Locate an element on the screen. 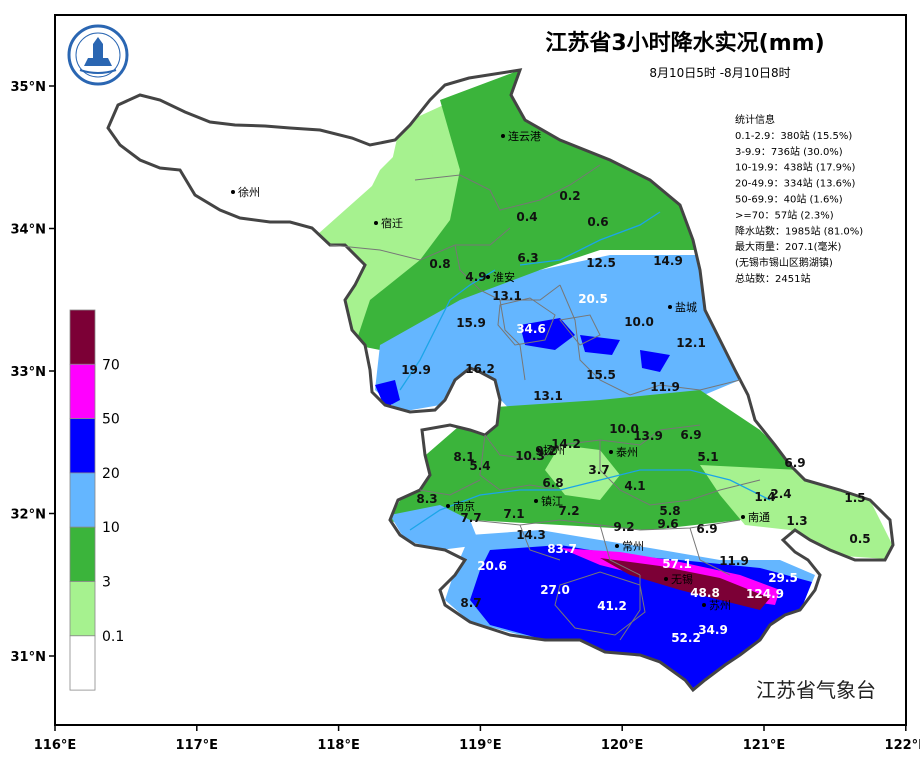  rainfall-value: 9.2 is located at coordinates (545, 451).